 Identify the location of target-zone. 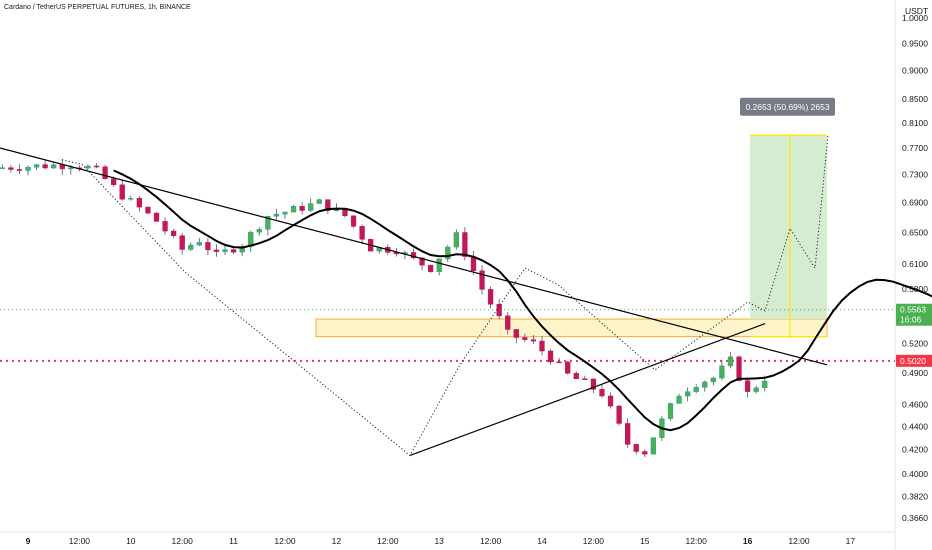
(788, 227).